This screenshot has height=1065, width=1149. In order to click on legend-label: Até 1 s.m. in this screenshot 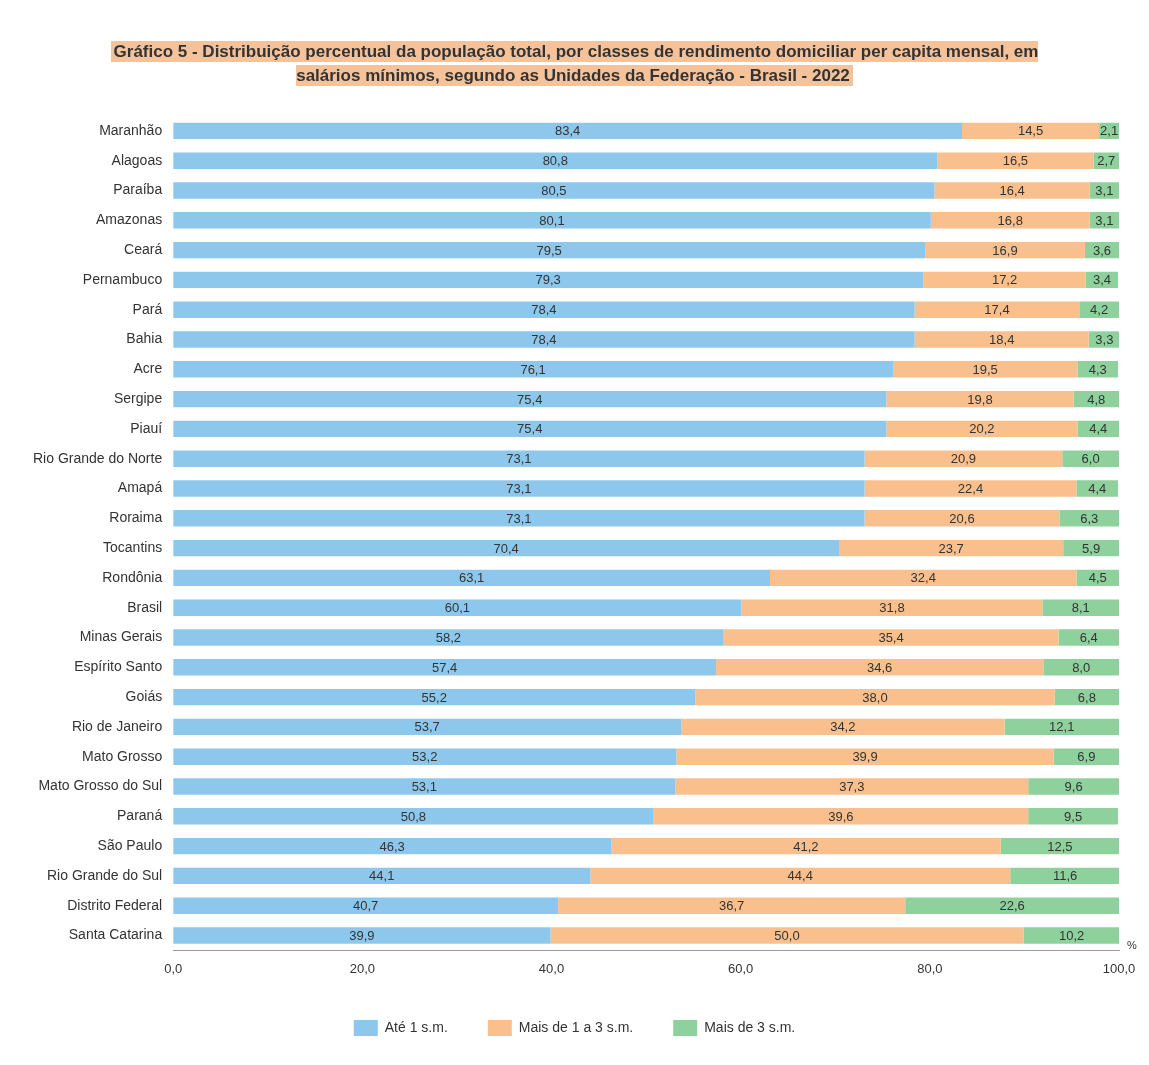, I will do `click(416, 1026)`.